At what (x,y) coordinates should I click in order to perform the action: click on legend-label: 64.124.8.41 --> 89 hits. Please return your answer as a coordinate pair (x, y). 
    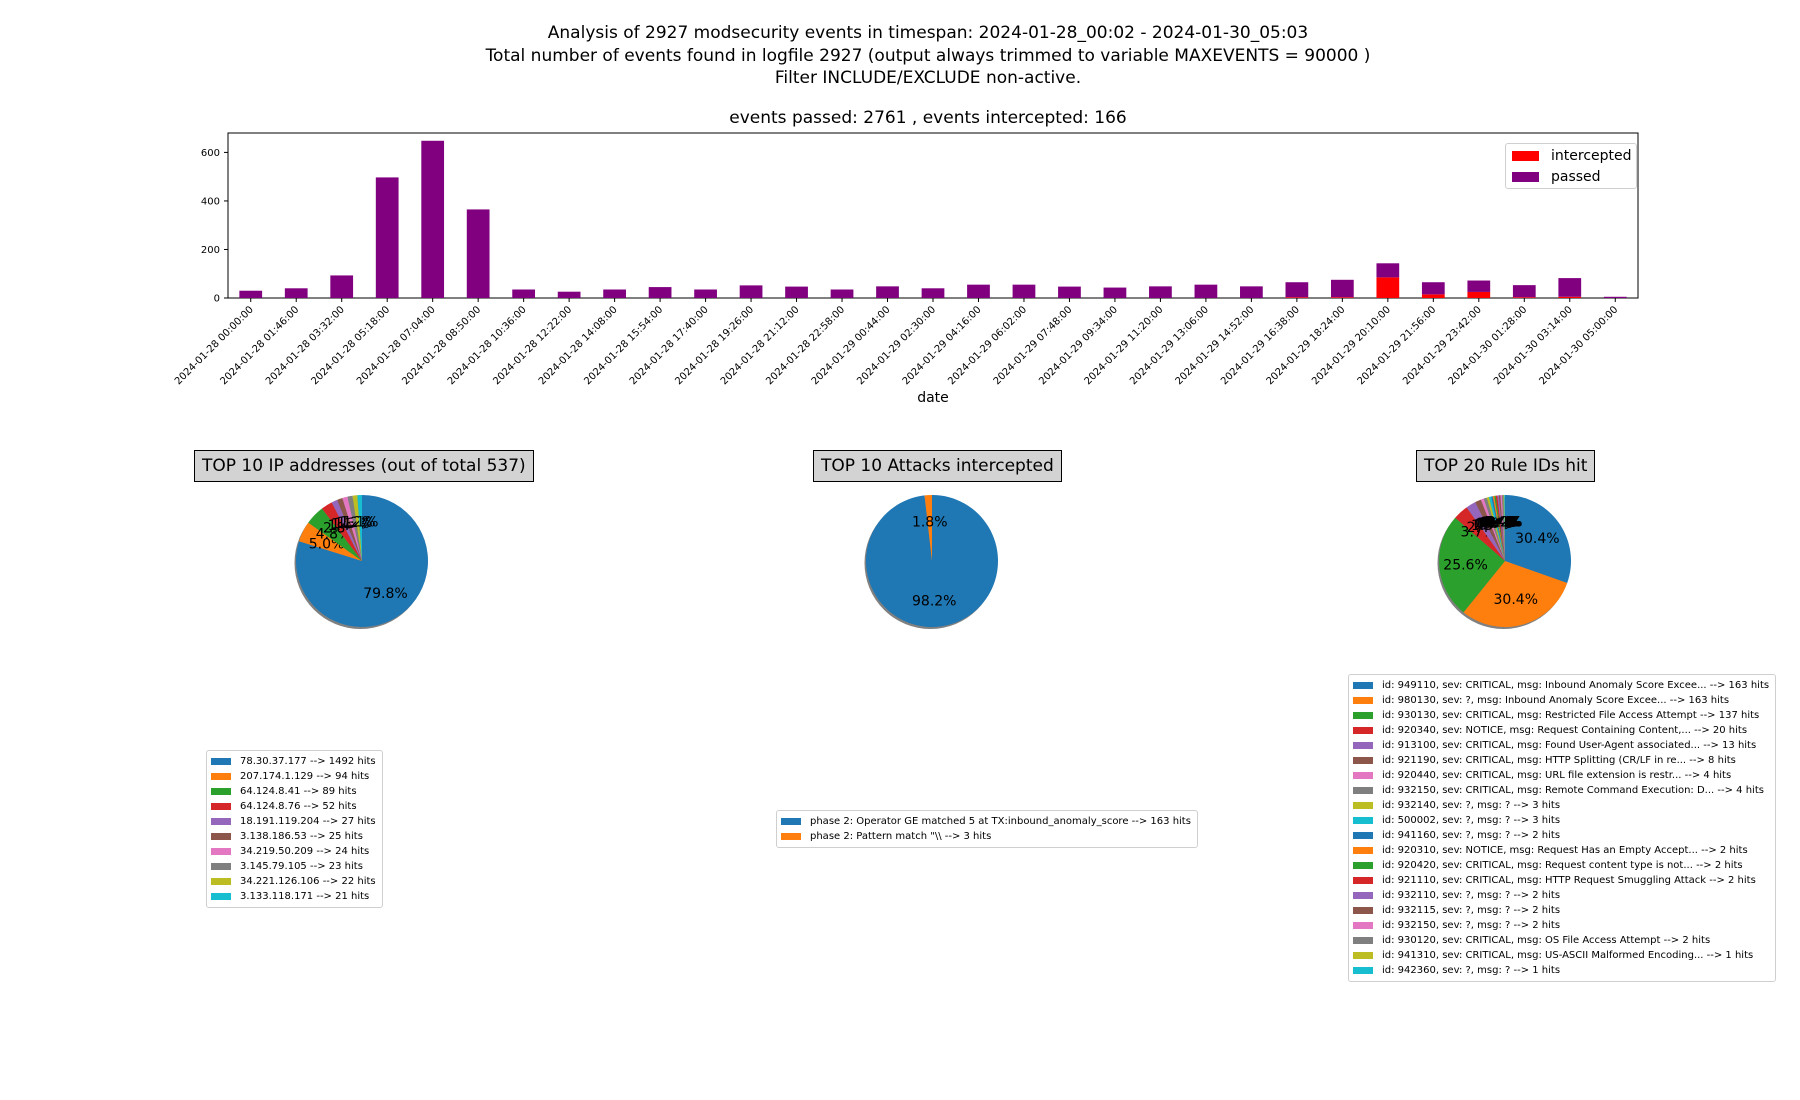
    Looking at the image, I should click on (298, 791).